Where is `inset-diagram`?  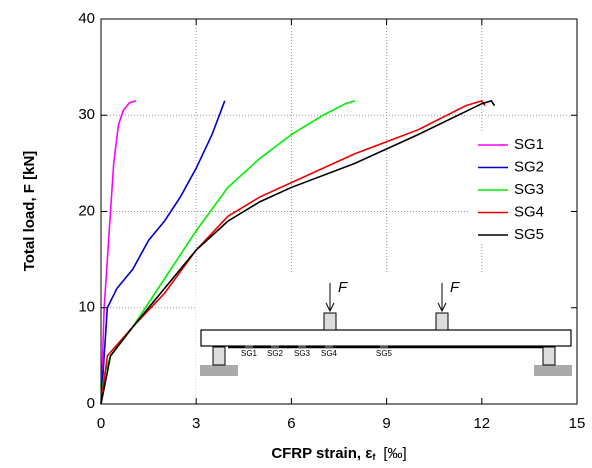 inset-diagram is located at coordinates (386, 329).